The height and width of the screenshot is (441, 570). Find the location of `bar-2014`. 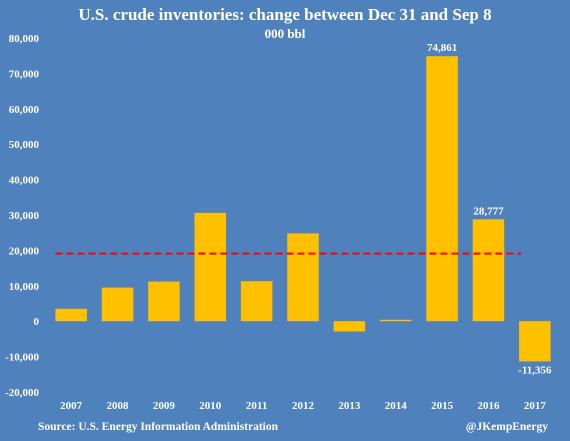

bar-2014 is located at coordinates (395, 320).